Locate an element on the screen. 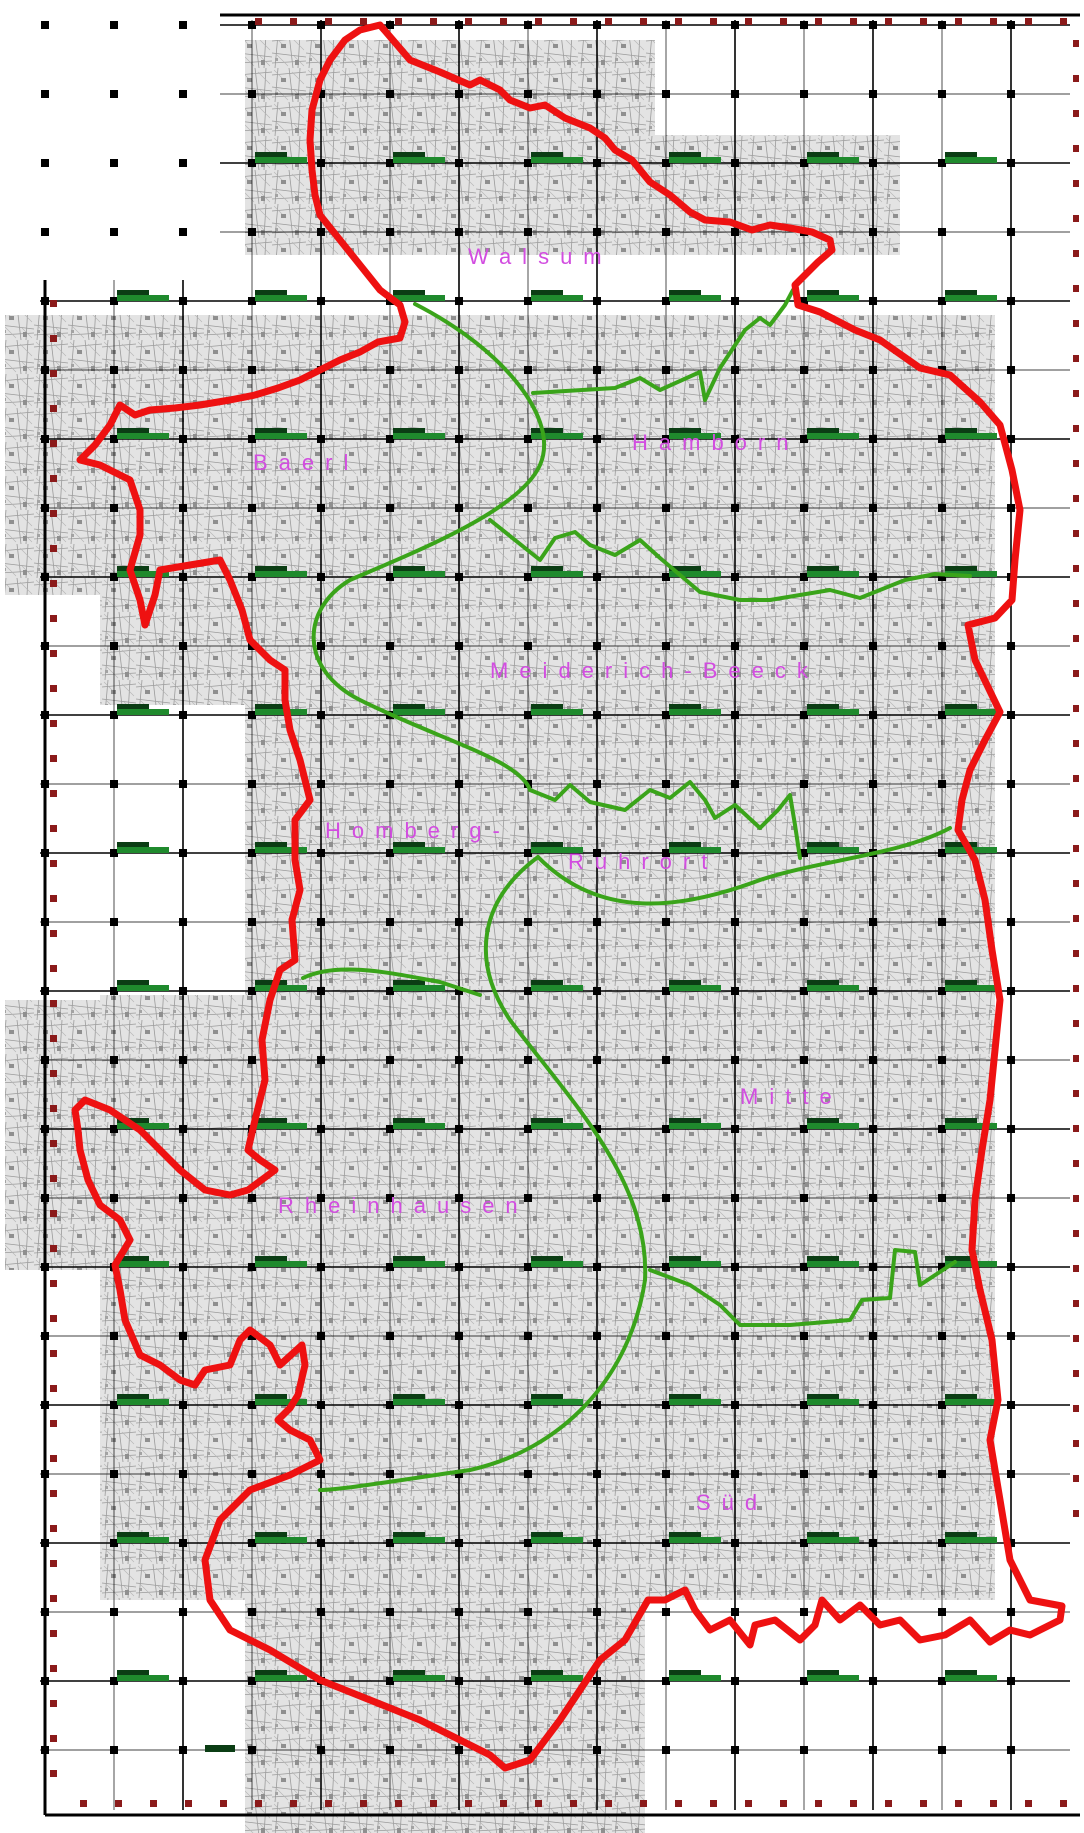 The height and width of the screenshot is (1833, 1084). district-label-rheinhausen: Rheinhausen is located at coordinates (403, 1205).